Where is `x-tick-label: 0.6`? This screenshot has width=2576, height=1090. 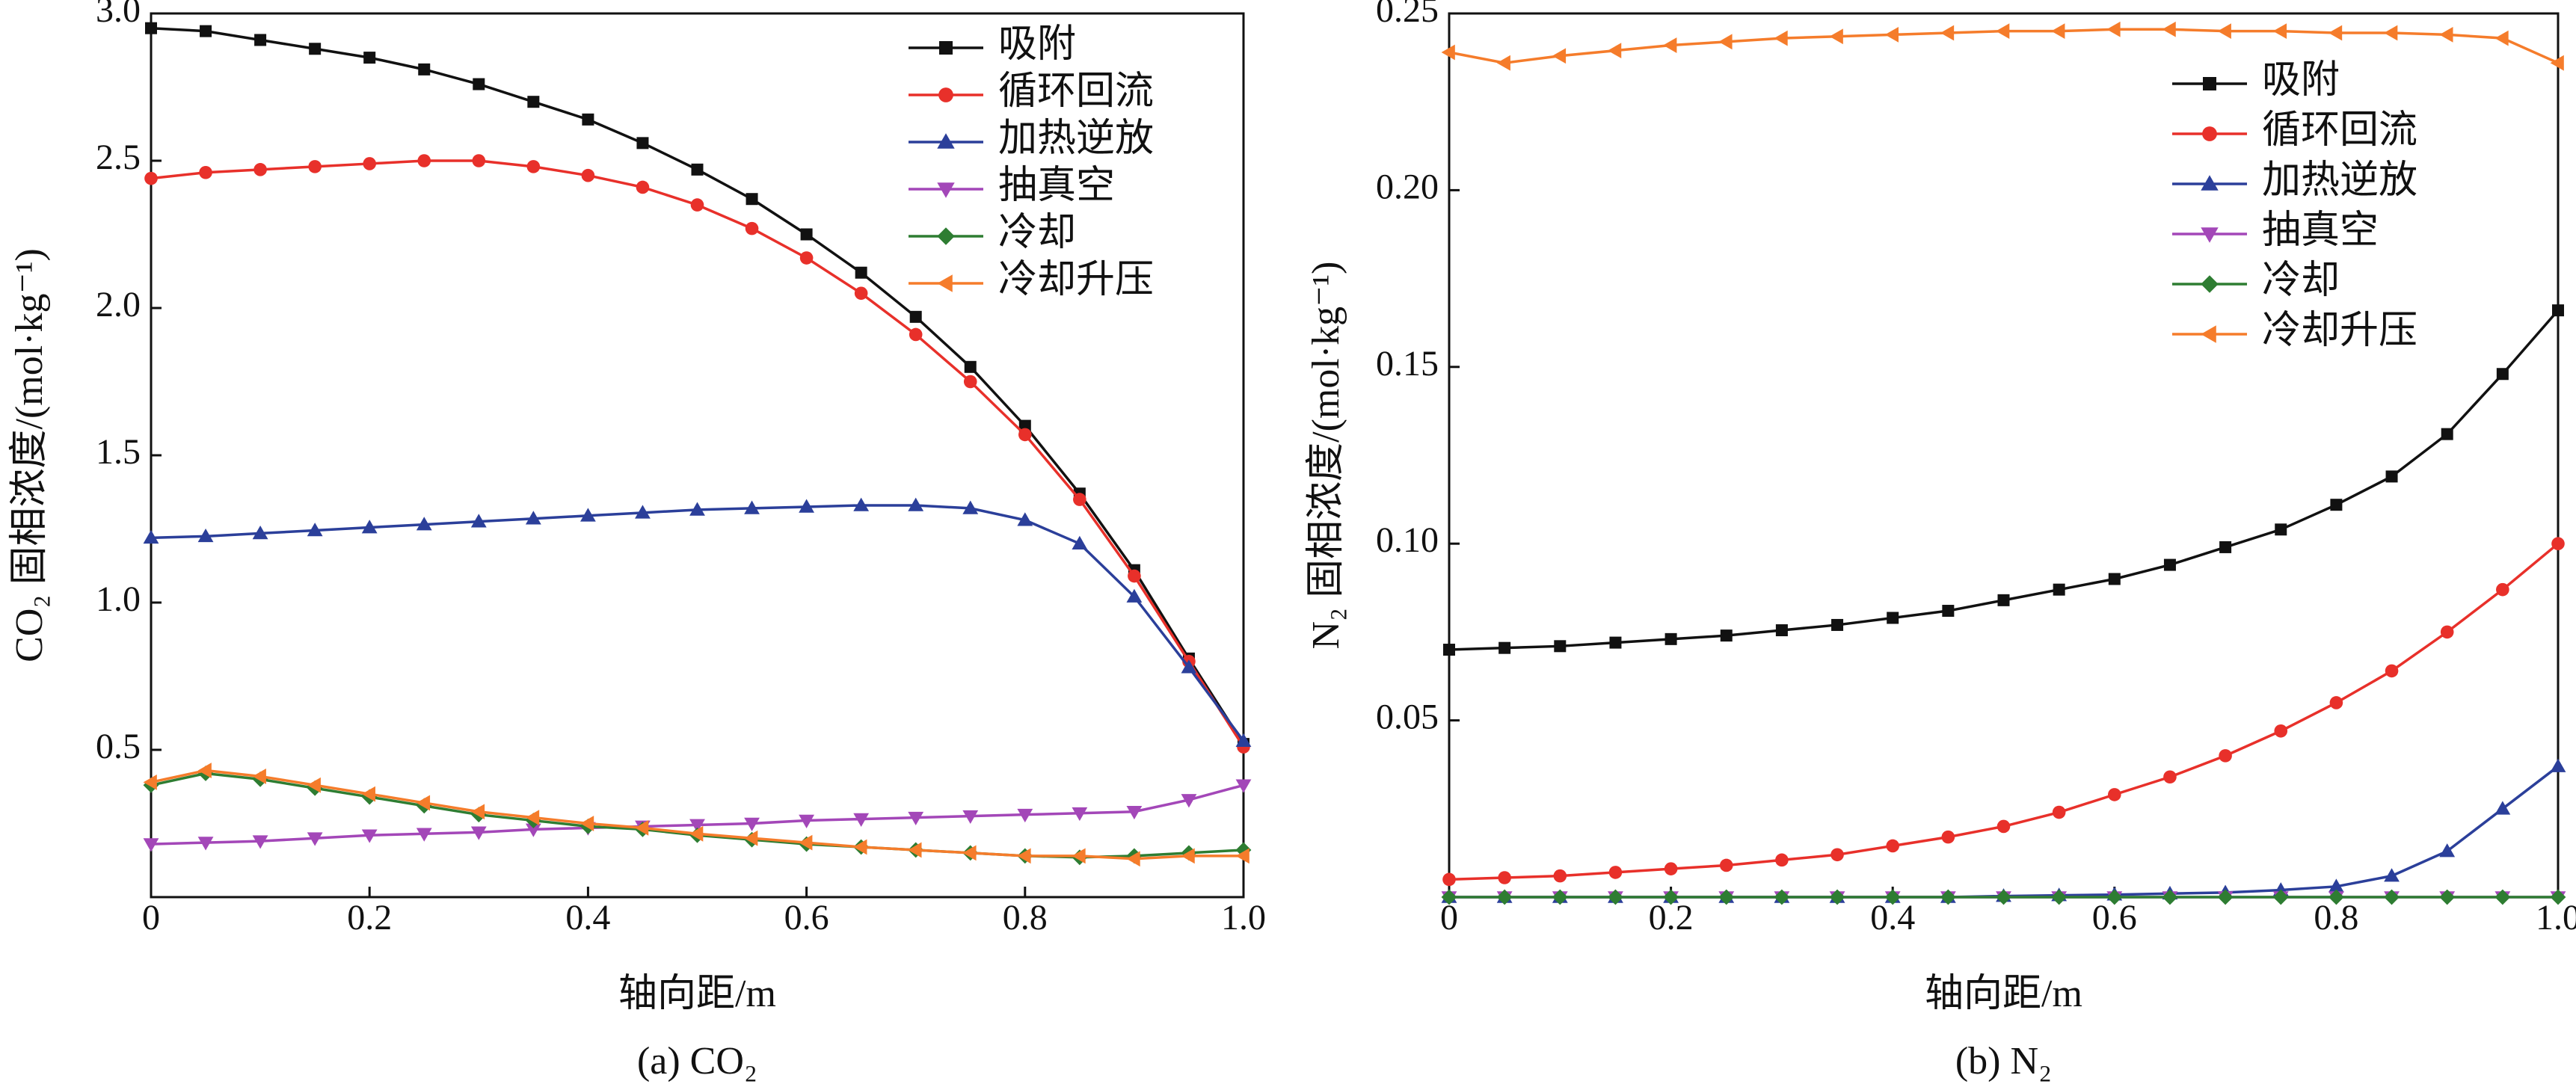 x-tick-label: 0.6 is located at coordinates (806, 917).